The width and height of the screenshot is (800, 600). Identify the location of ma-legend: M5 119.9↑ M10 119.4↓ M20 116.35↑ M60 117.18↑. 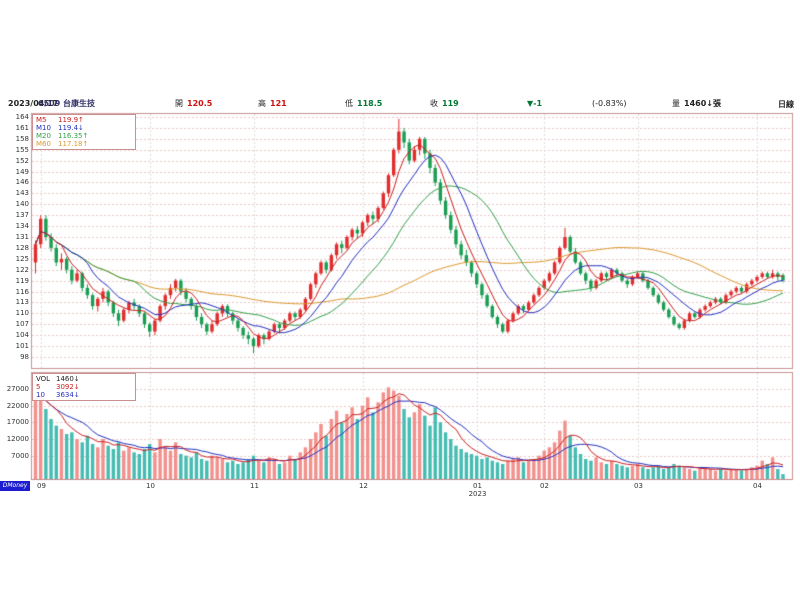
(84, 132).